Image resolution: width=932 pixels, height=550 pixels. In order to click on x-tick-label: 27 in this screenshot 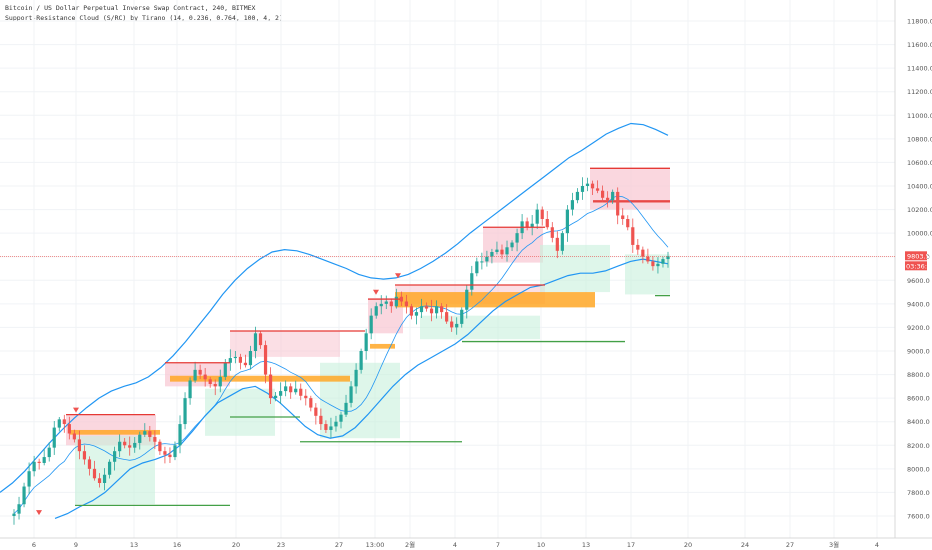, I will do `click(339, 545)`.